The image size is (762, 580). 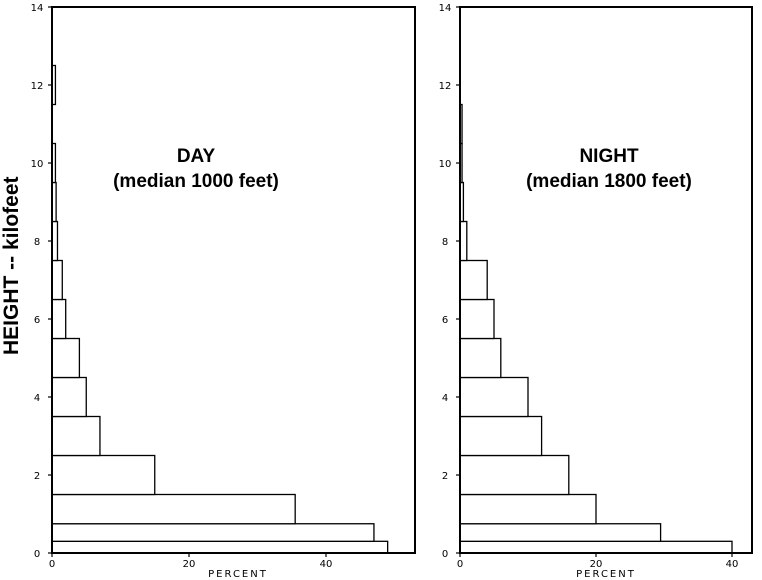 What do you see at coordinates (732, 564) in the screenshot?
I see `night-x-tick-label-40: 40` at bounding box center [732, 564].